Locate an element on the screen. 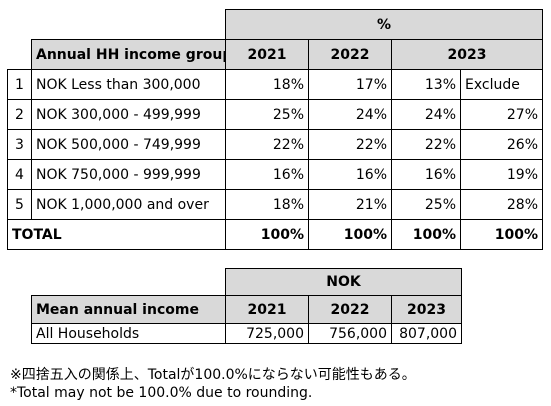  mean-income-2021: 725,000 is located at coordinates (267, 333).